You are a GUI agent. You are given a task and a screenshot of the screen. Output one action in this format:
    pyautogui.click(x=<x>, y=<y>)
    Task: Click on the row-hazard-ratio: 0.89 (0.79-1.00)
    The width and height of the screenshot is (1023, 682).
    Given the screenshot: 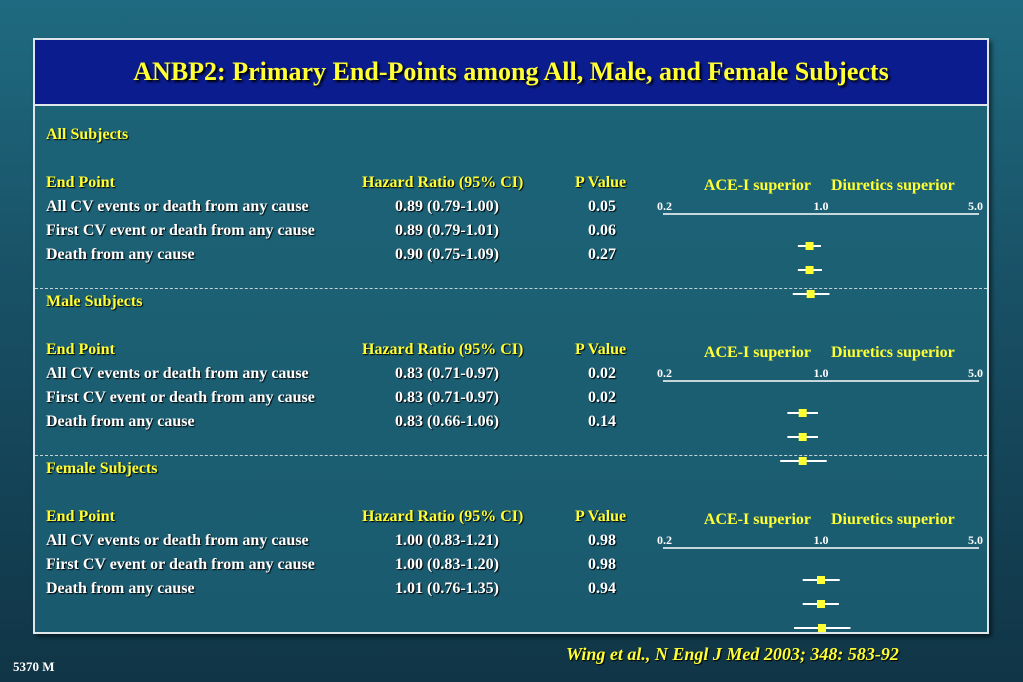 What is the action you would take?
    pyautogui.click(x=447, y=206)
    